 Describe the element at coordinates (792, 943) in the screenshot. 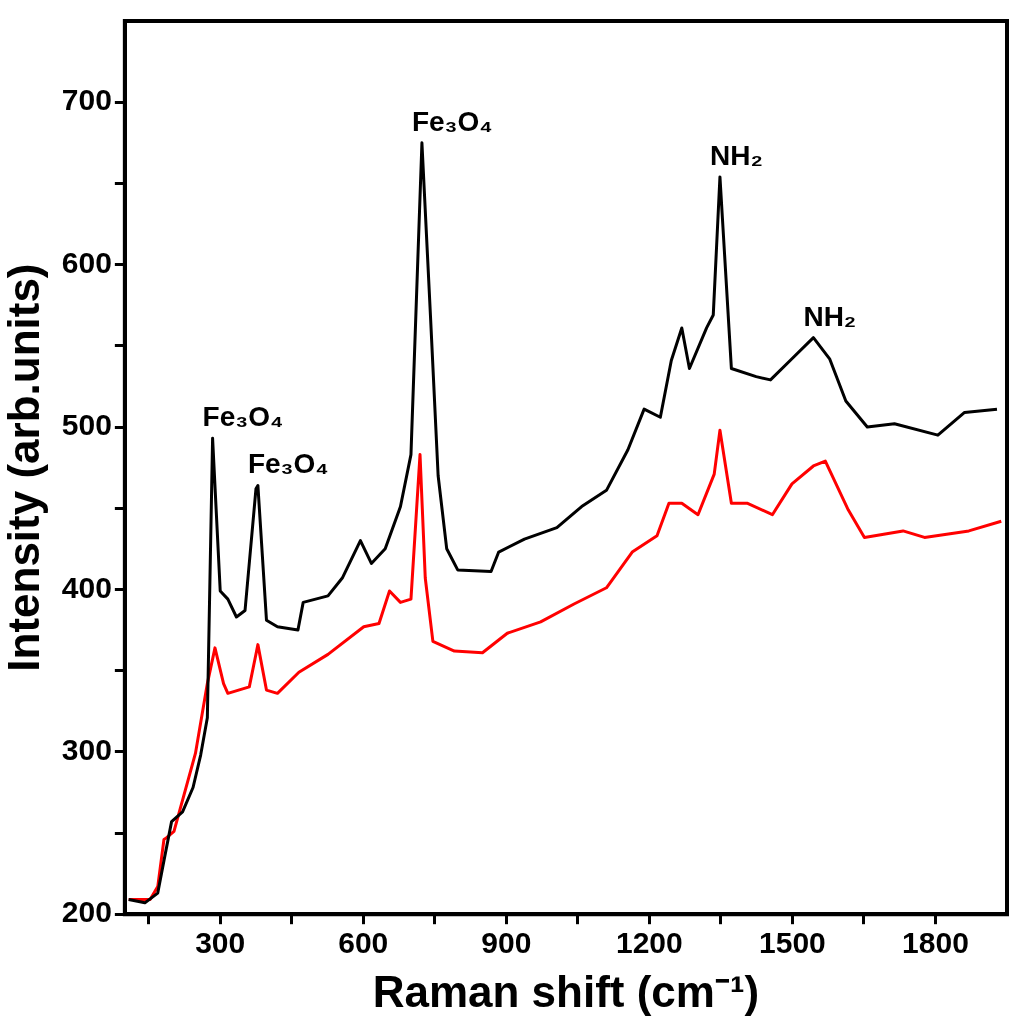

I see `x-tick-label: 1500` at that location.